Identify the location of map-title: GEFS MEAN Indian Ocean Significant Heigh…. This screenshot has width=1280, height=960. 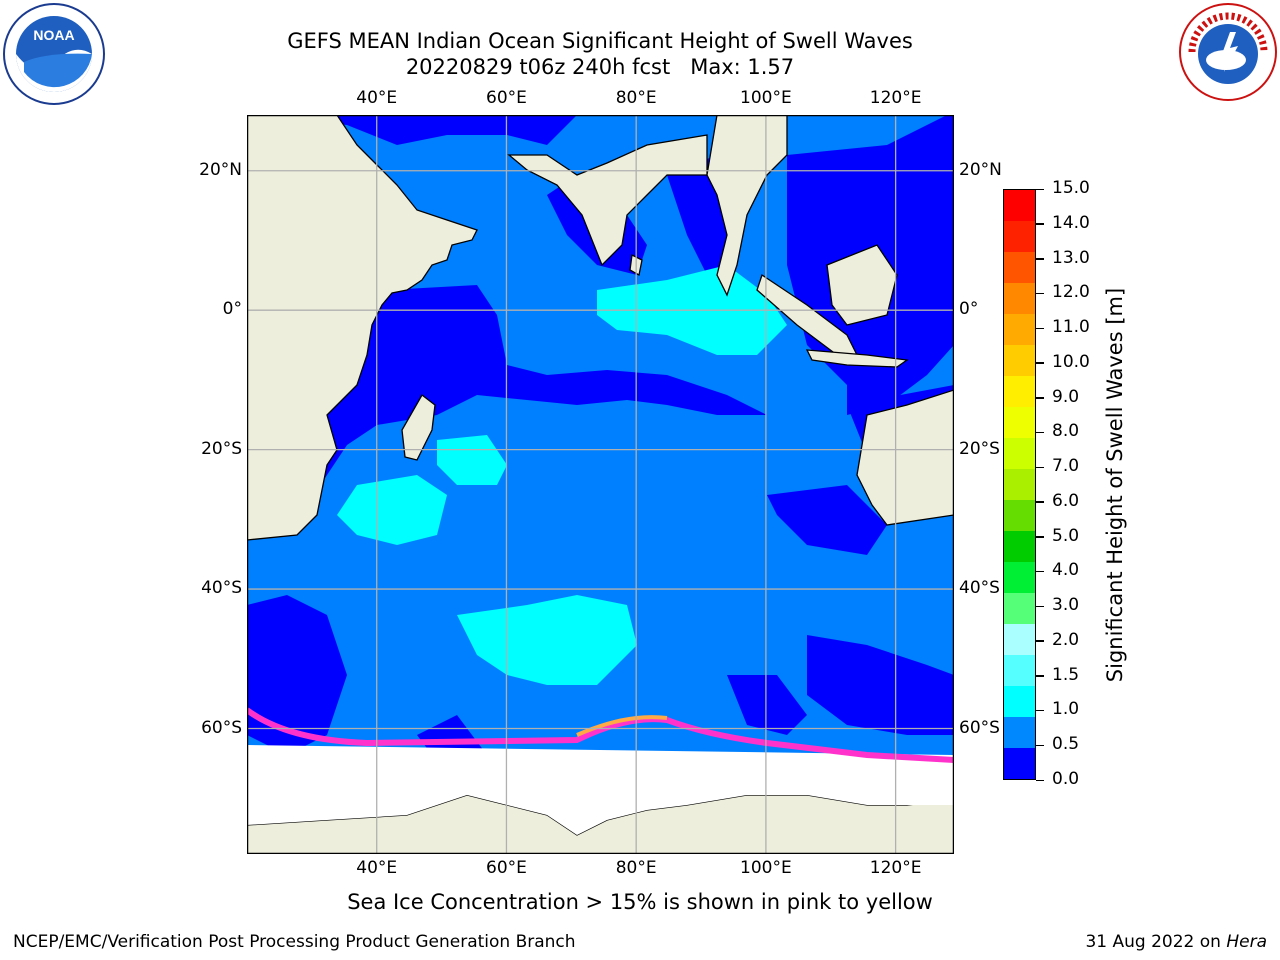
(600, 41).